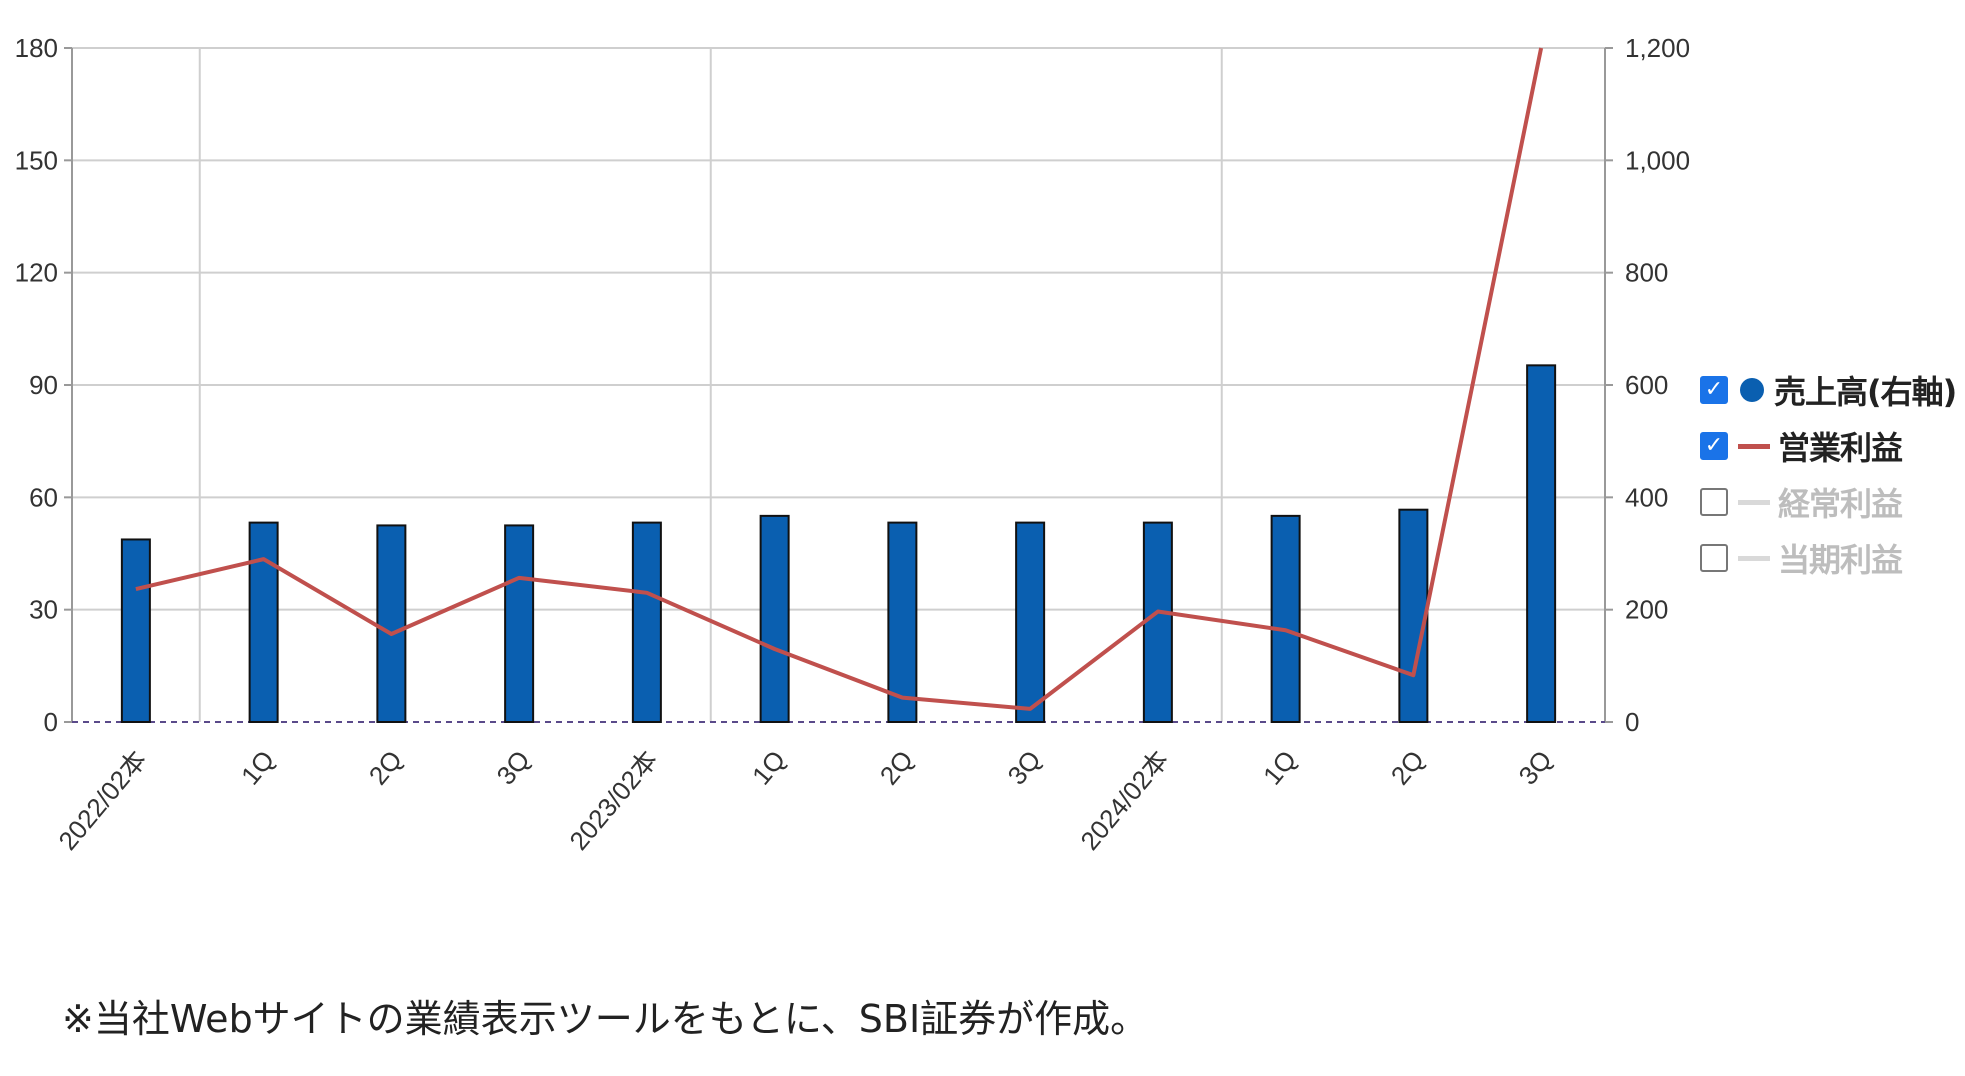 The width and height of the screenshot is (1965, 1076). What do you see at coordinates (1632, 722) in the screenshot?
I see `y-right-tick-label: 0` at bounding box center [1632, 722].